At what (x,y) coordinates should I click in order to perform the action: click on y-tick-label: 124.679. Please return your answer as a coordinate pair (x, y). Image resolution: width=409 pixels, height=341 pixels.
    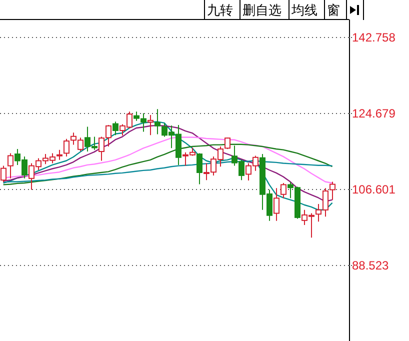
    Looking at the image, I should click on (374, 113).